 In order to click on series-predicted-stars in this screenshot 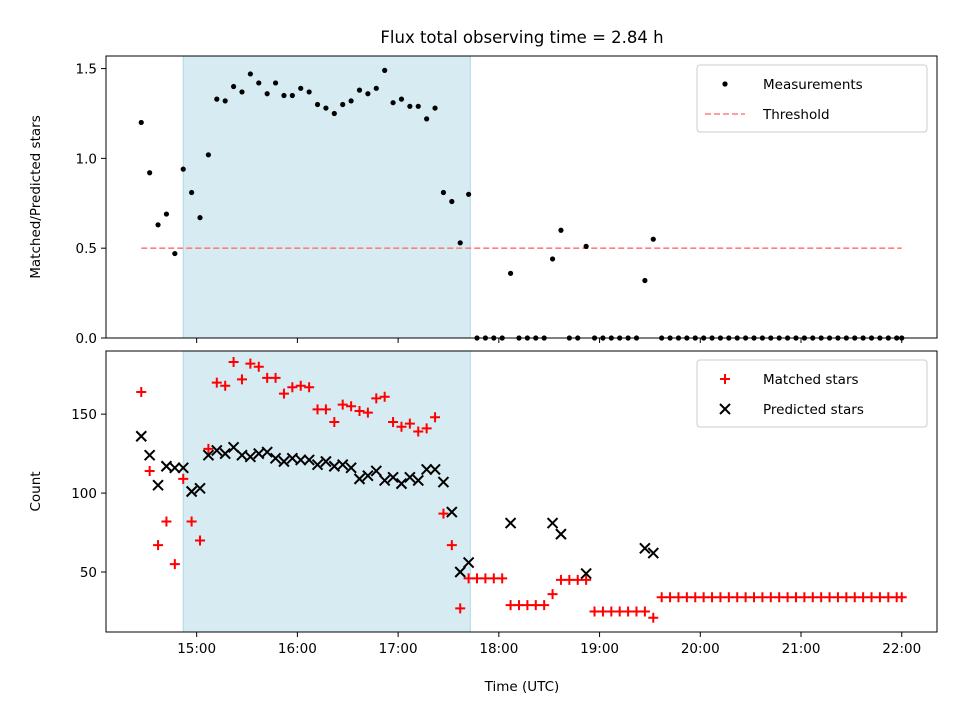, I will do `click(397, 505)`.